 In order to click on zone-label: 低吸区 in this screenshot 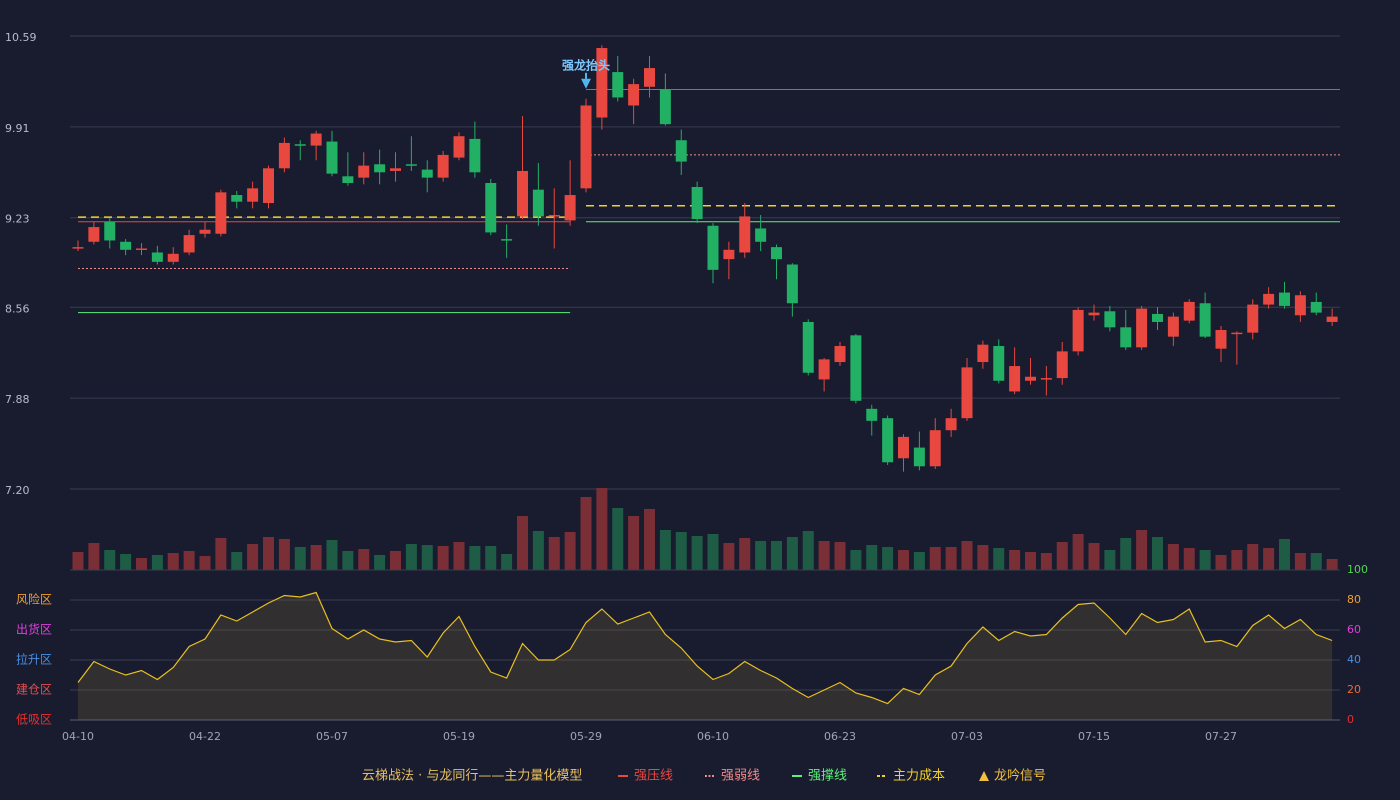, I will do `click(34, 720)`.